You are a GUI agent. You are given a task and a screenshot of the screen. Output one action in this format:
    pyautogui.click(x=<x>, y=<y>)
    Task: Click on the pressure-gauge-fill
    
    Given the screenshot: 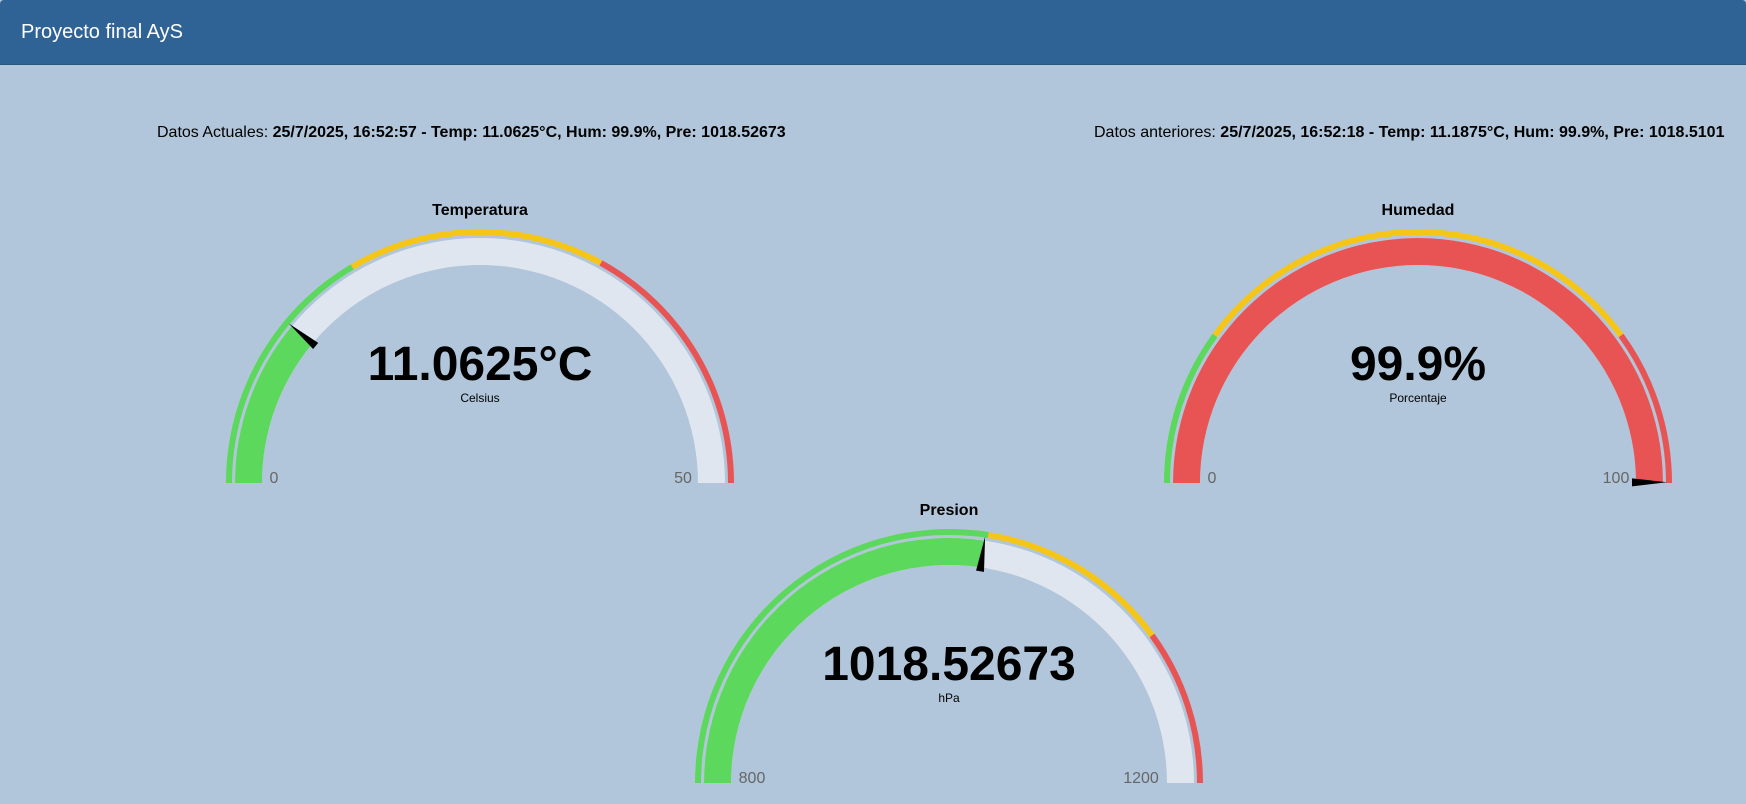 What is the action you would take?
    pyautogui.click(x=844, y=660)
    